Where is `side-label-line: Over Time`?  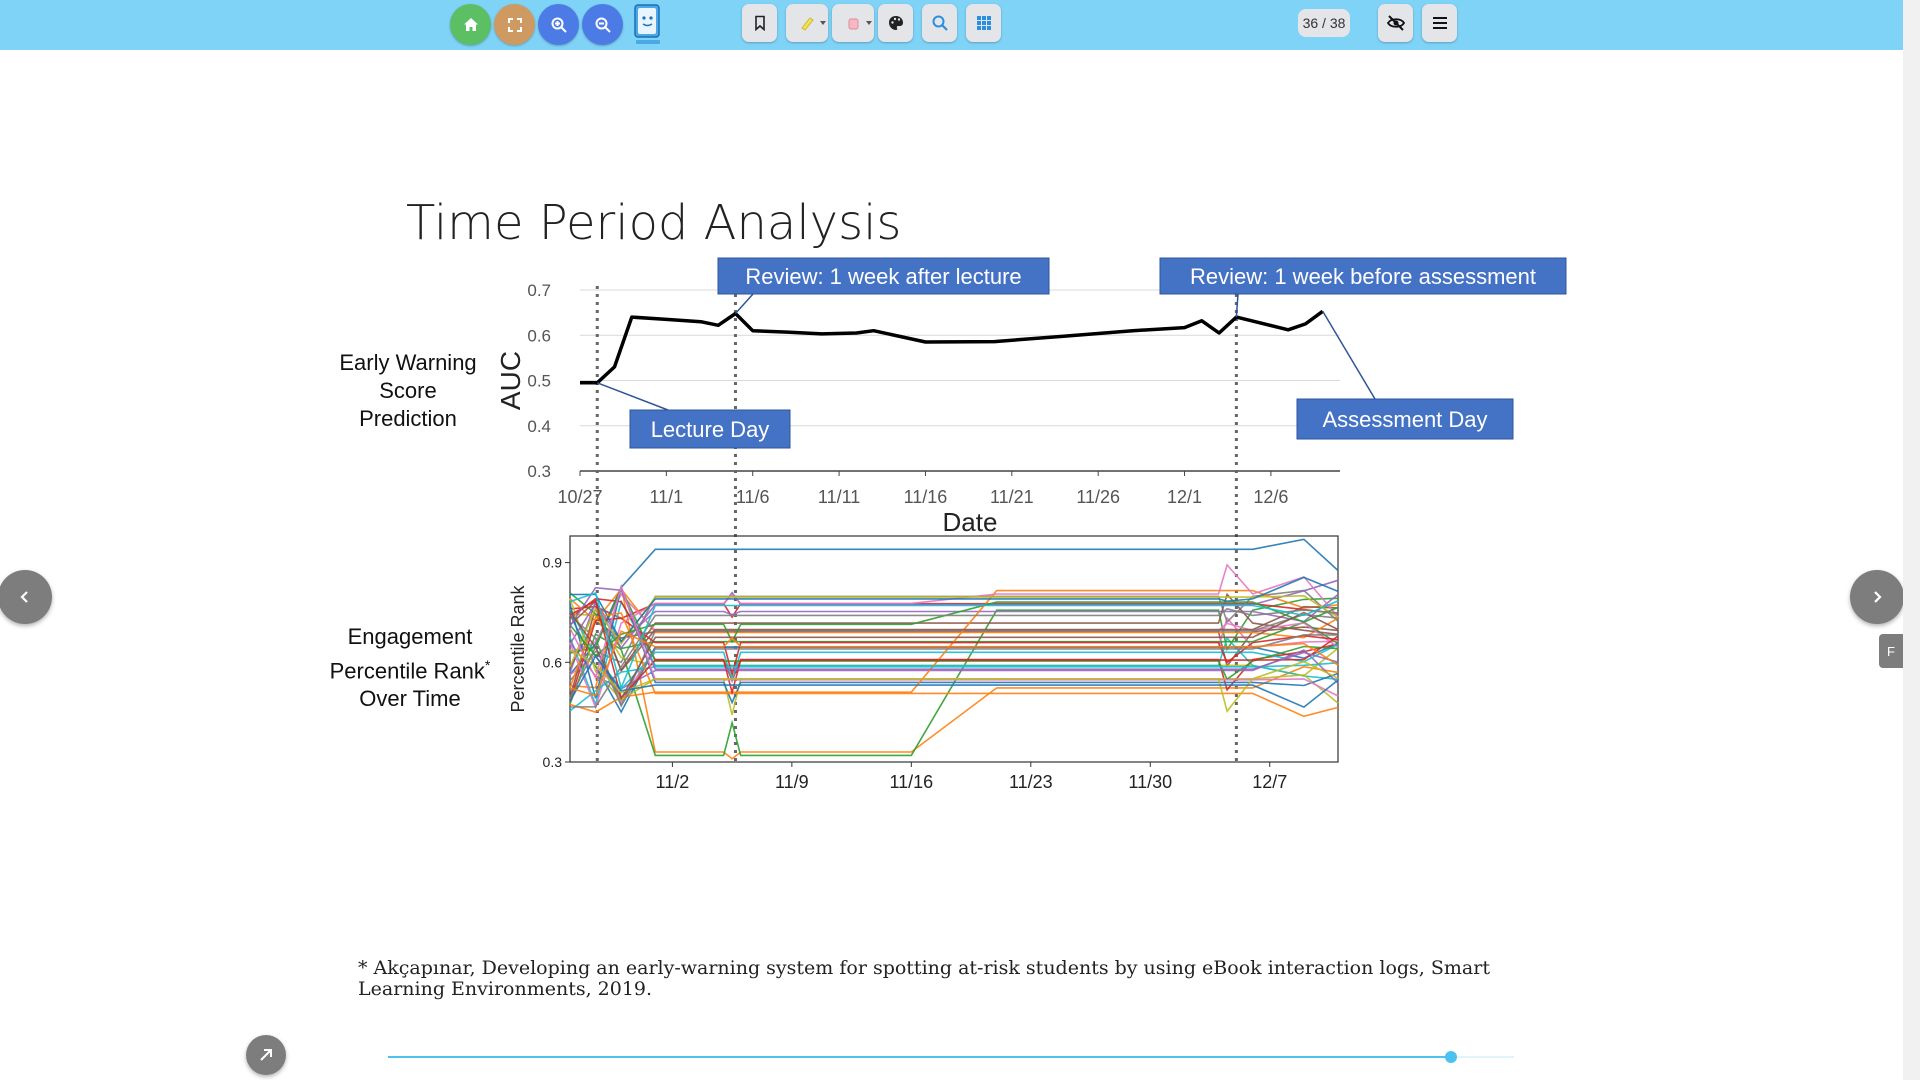
side-label-line: Over Time is located at coordinates (410, 699).